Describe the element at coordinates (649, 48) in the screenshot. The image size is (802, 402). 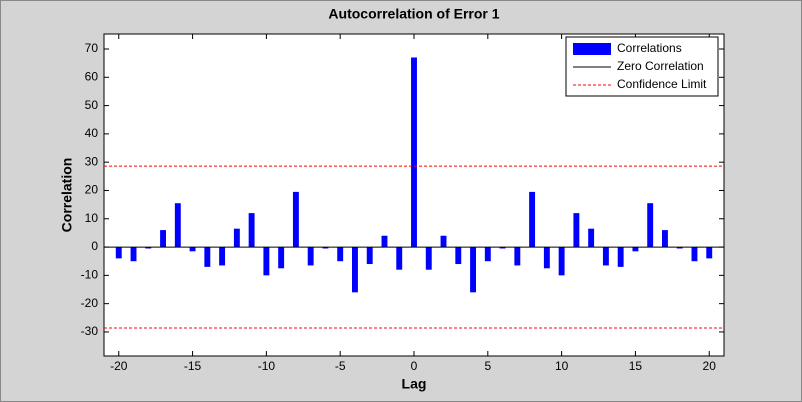
I see `legend-label: Correlations` at that location.